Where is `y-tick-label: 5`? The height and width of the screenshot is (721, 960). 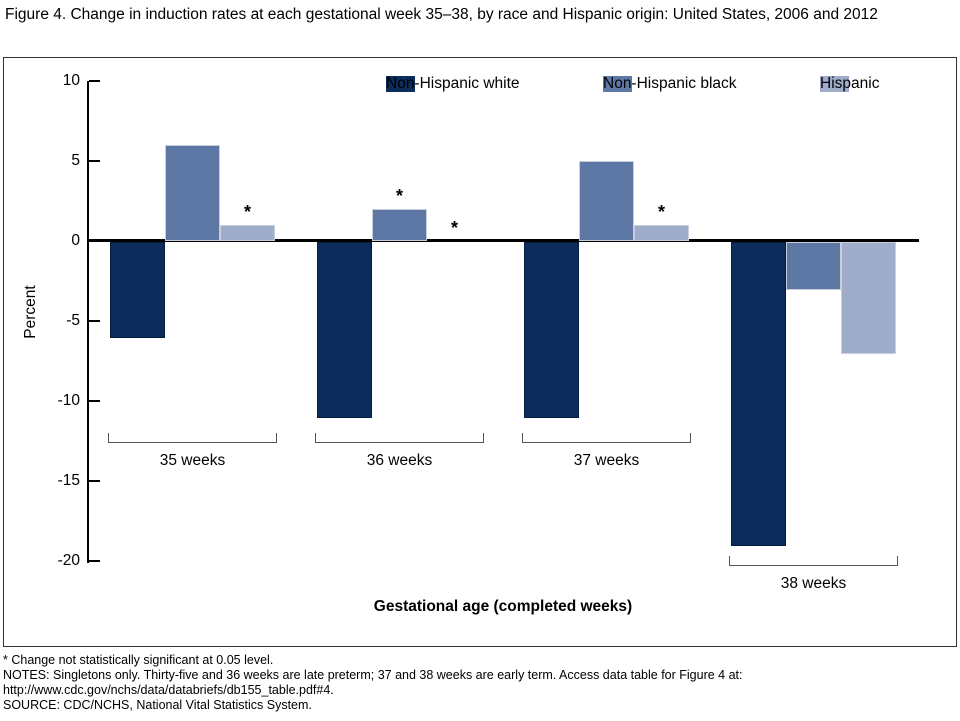
y-tick-label: 5 is located at coordinates (75, 160).